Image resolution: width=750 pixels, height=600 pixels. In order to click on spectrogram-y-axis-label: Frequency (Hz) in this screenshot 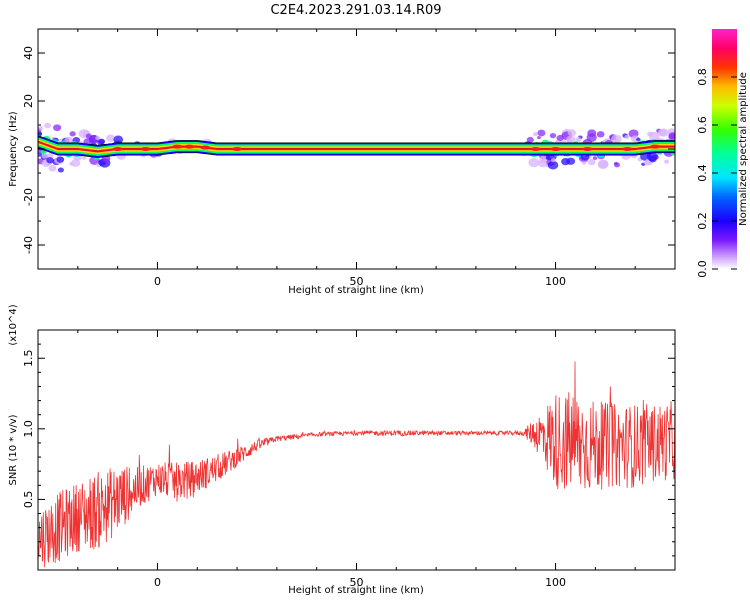, I will do `click(13, 149)`.